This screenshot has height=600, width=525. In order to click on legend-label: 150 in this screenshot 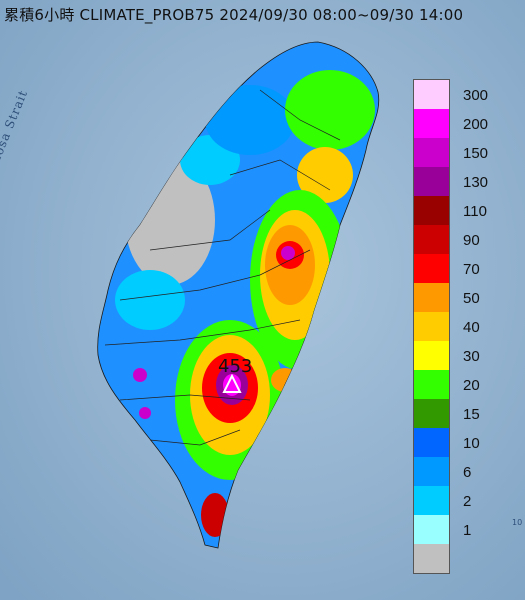, I will do `click(476, 153)`.